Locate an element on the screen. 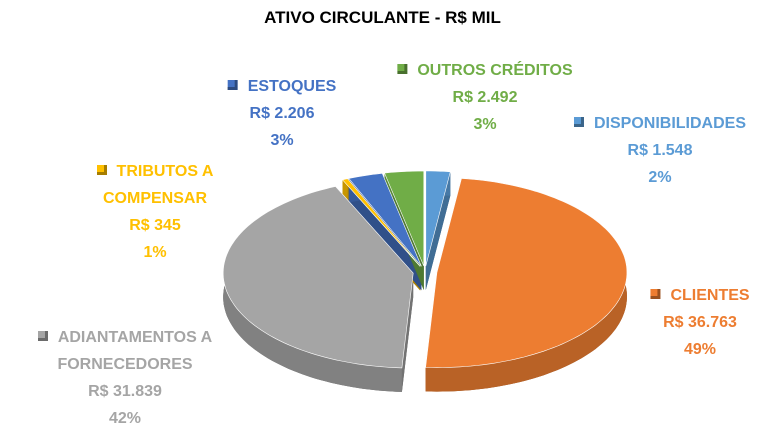  value-label: R$ 1.548 is located at coordinates (660, 150).